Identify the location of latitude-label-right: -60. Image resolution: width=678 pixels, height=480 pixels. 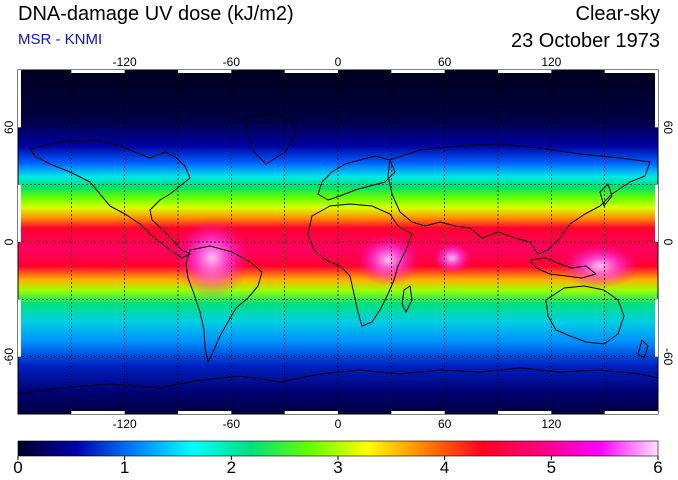
(668, 357).